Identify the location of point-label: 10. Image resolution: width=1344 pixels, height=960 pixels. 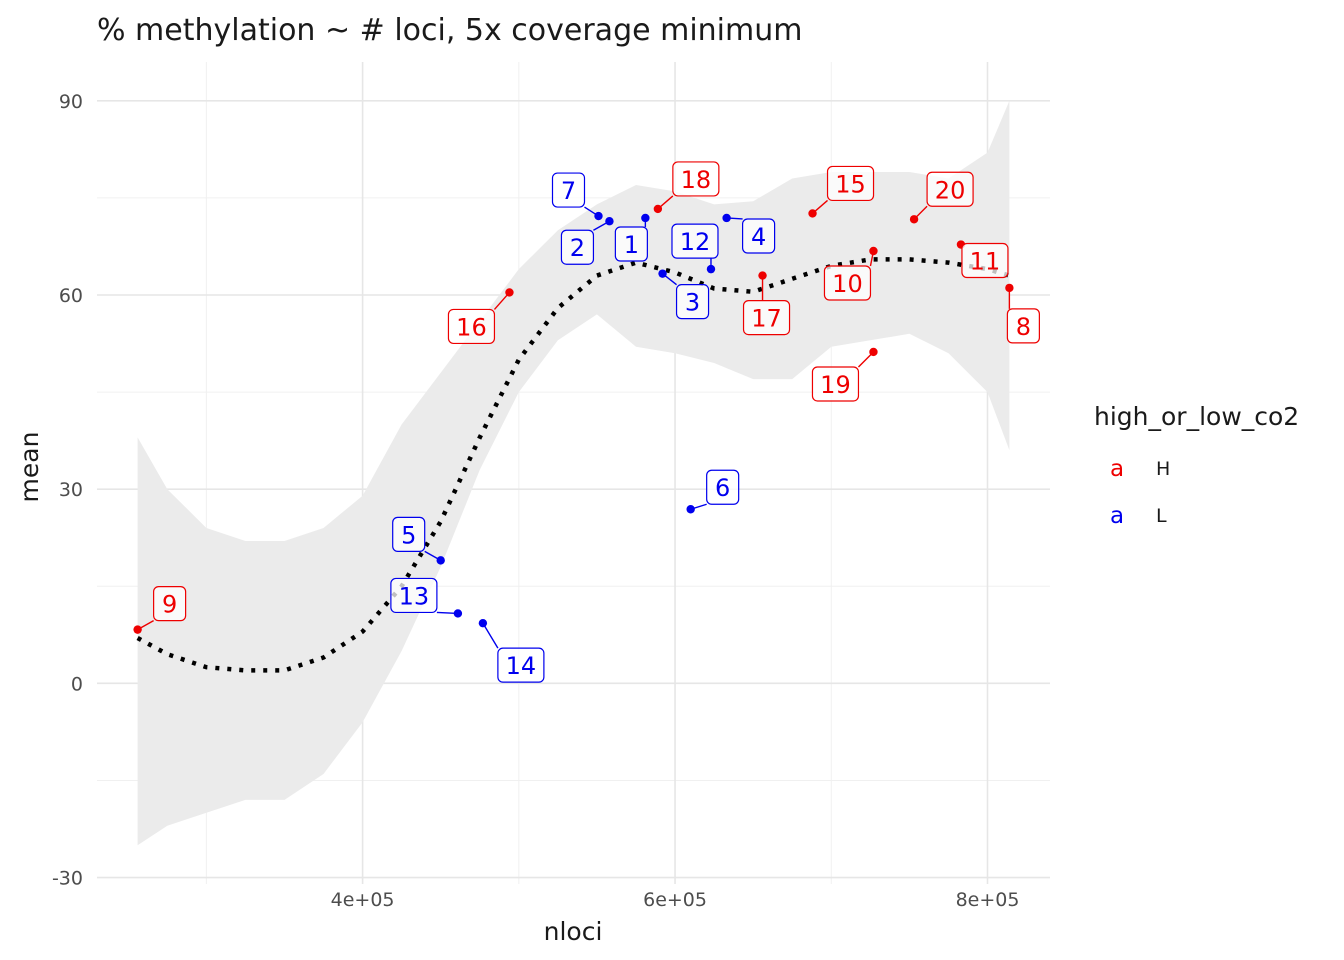
(847, 284).